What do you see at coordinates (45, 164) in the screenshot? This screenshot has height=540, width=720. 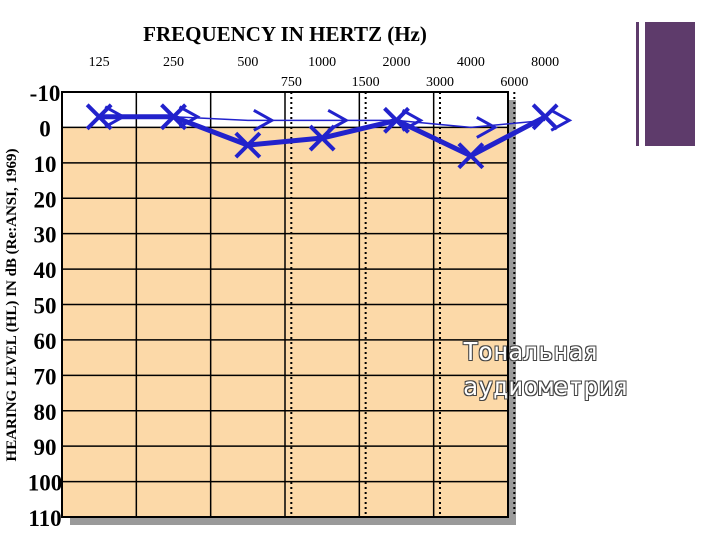 I see `y-tick-label: 10` at bounding box center [45, 164].